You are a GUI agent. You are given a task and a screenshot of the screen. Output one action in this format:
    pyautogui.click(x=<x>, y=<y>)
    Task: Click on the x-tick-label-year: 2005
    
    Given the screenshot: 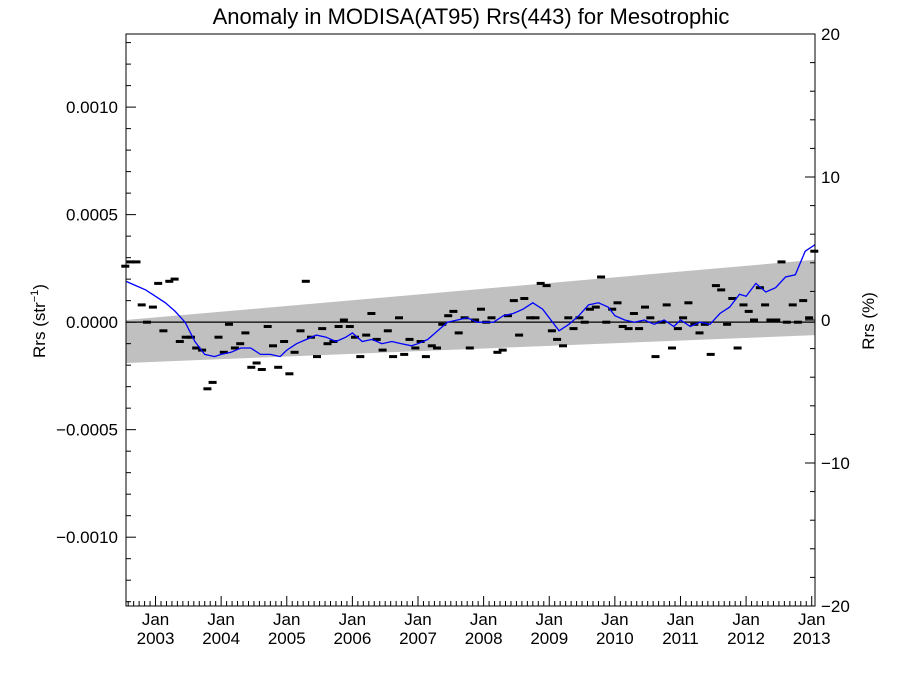 What is the action you would take?
    pyautogui.click(x=287, y=638)
    